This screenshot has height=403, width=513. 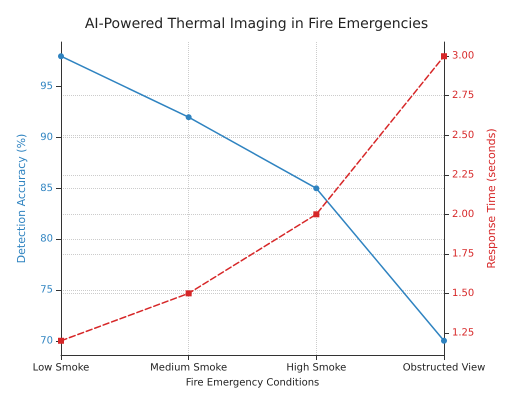 I want to click on y2-tick-label: 1.25, so click(x=463, y=332).